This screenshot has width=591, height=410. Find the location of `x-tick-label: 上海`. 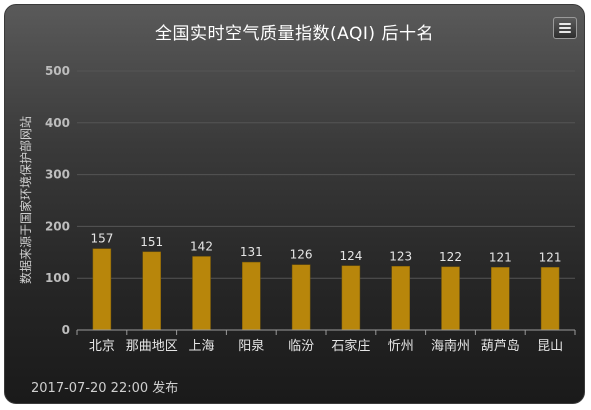

x-tick-label: 上海 is located at coordinates (201, 346).